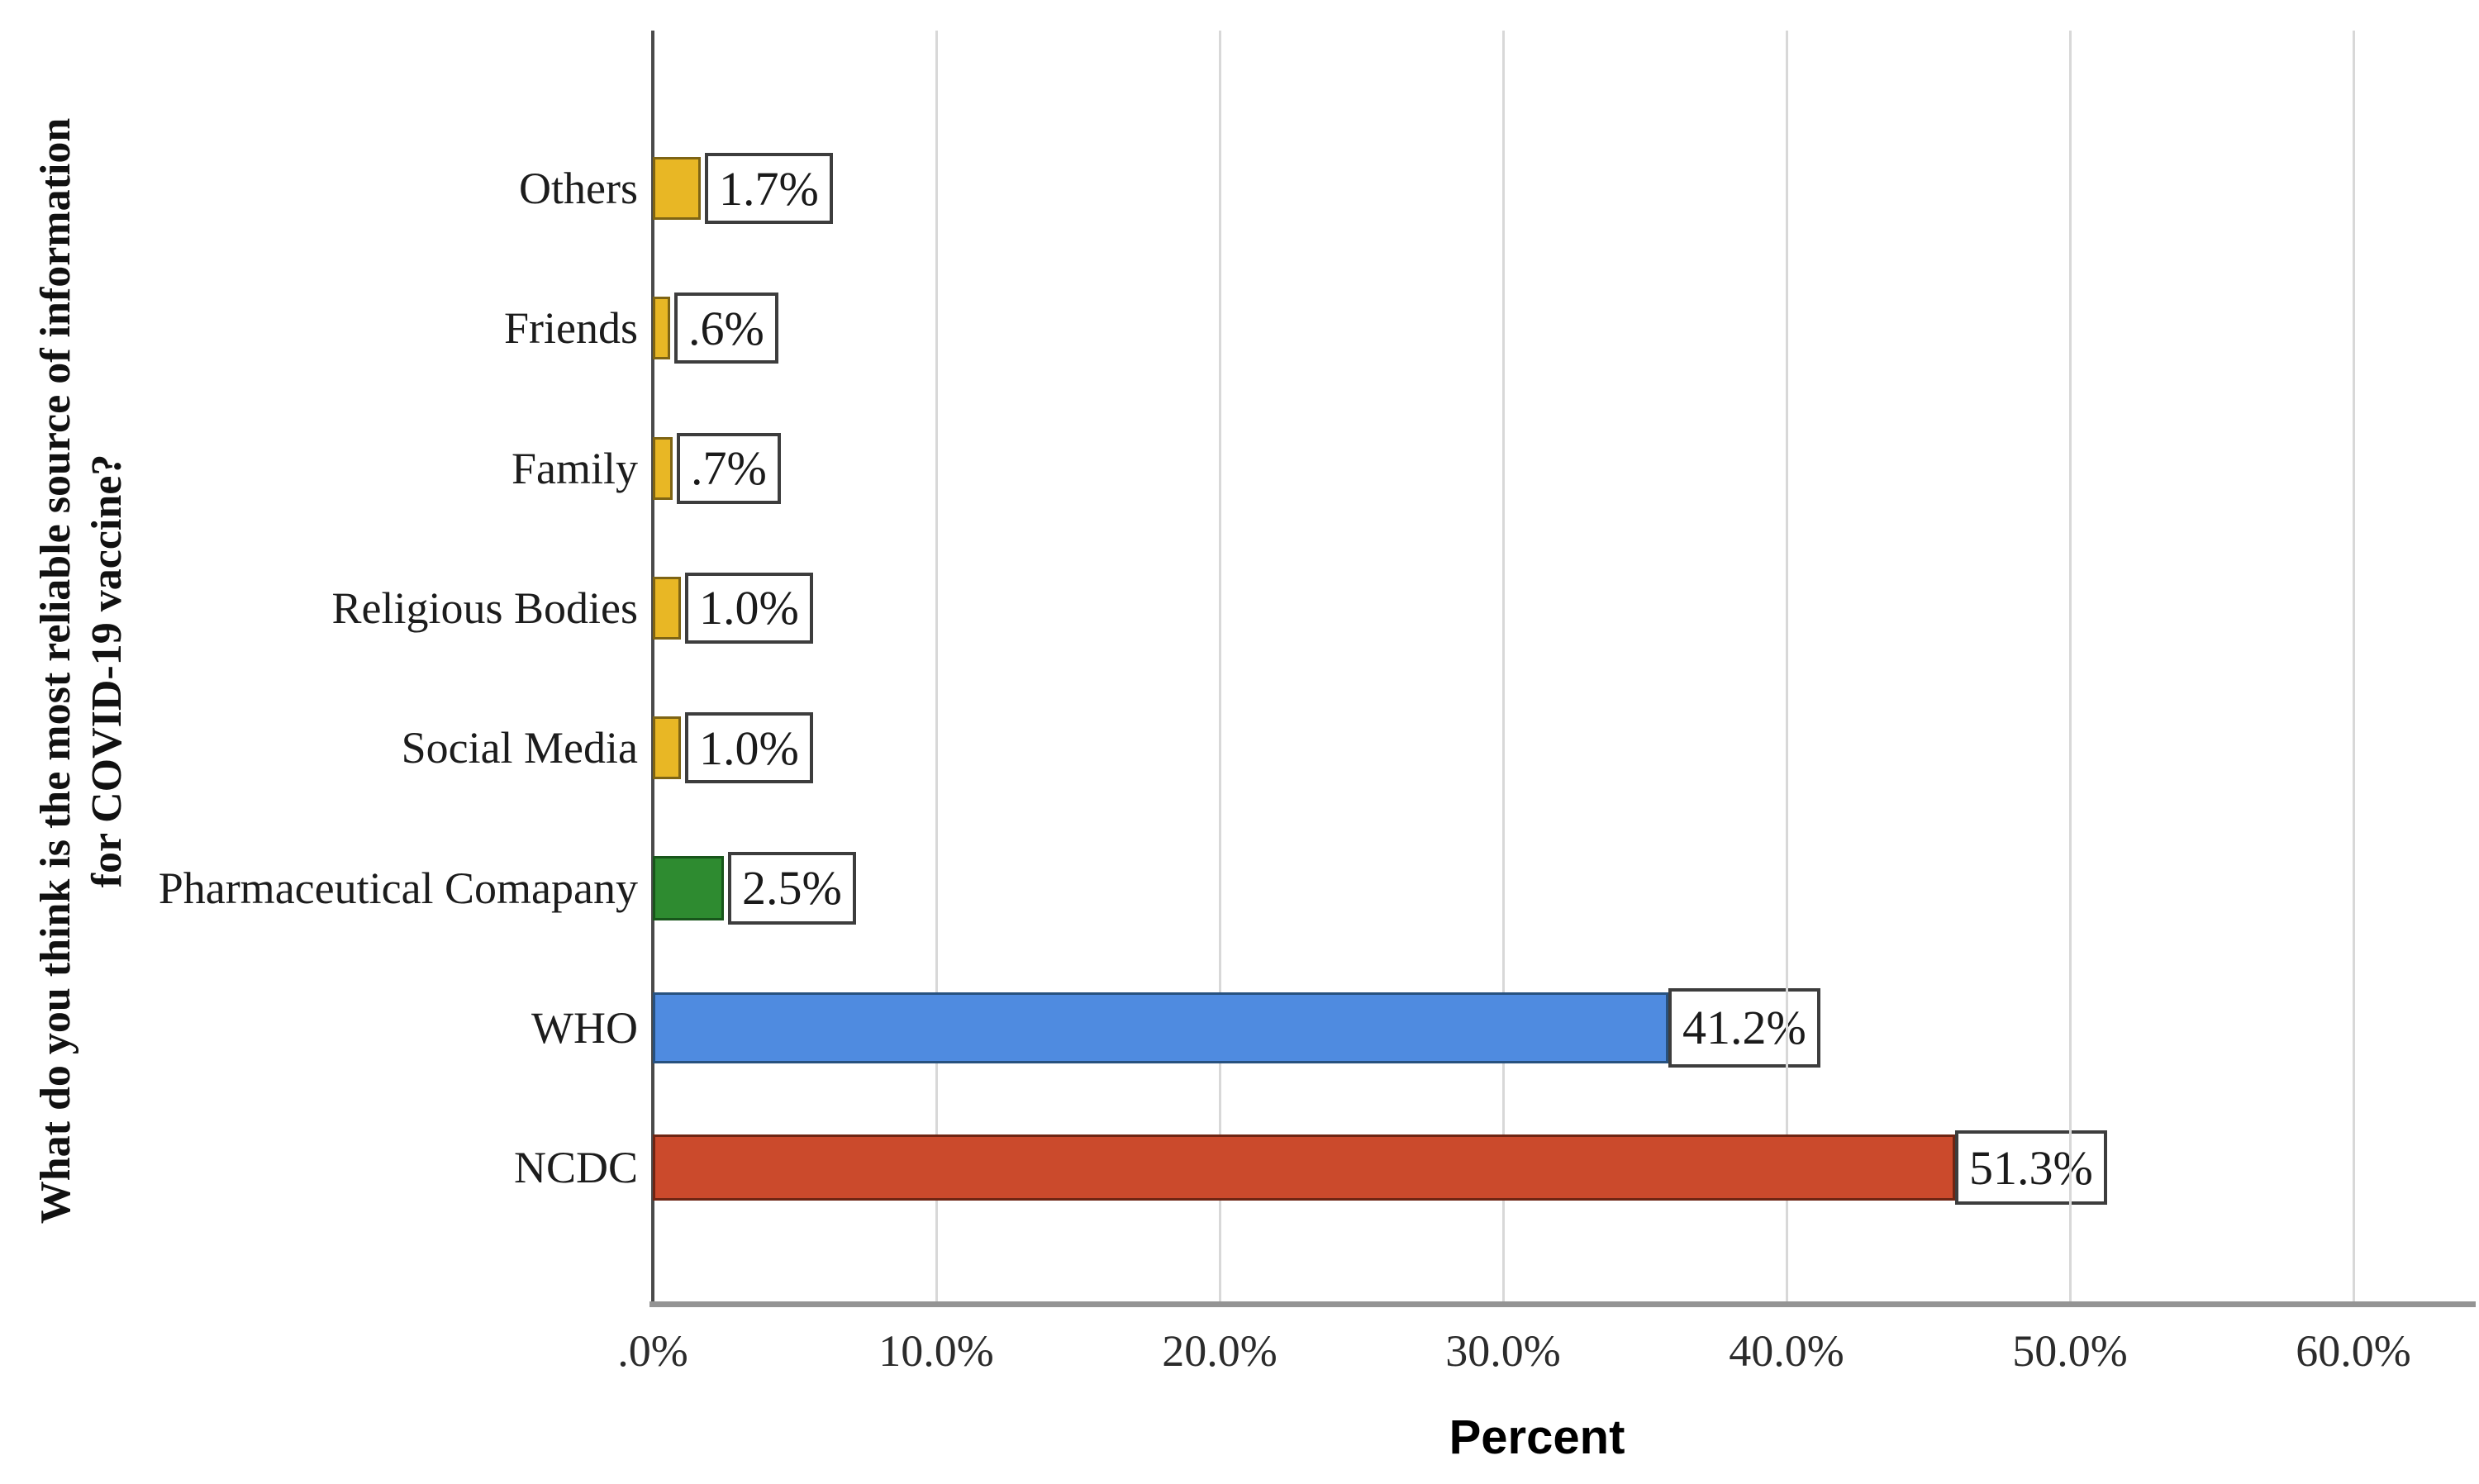 This screenshot has height=1484, width=2479. Describe the element at coordinates (792, 888) in the screenshot. I see `value-label: 2.5%` at that location.